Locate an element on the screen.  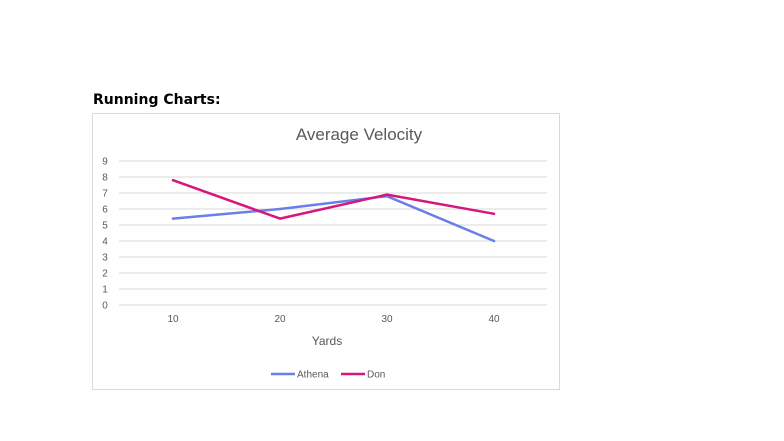
legend-label: Athena is located at coordinates (313, 375).